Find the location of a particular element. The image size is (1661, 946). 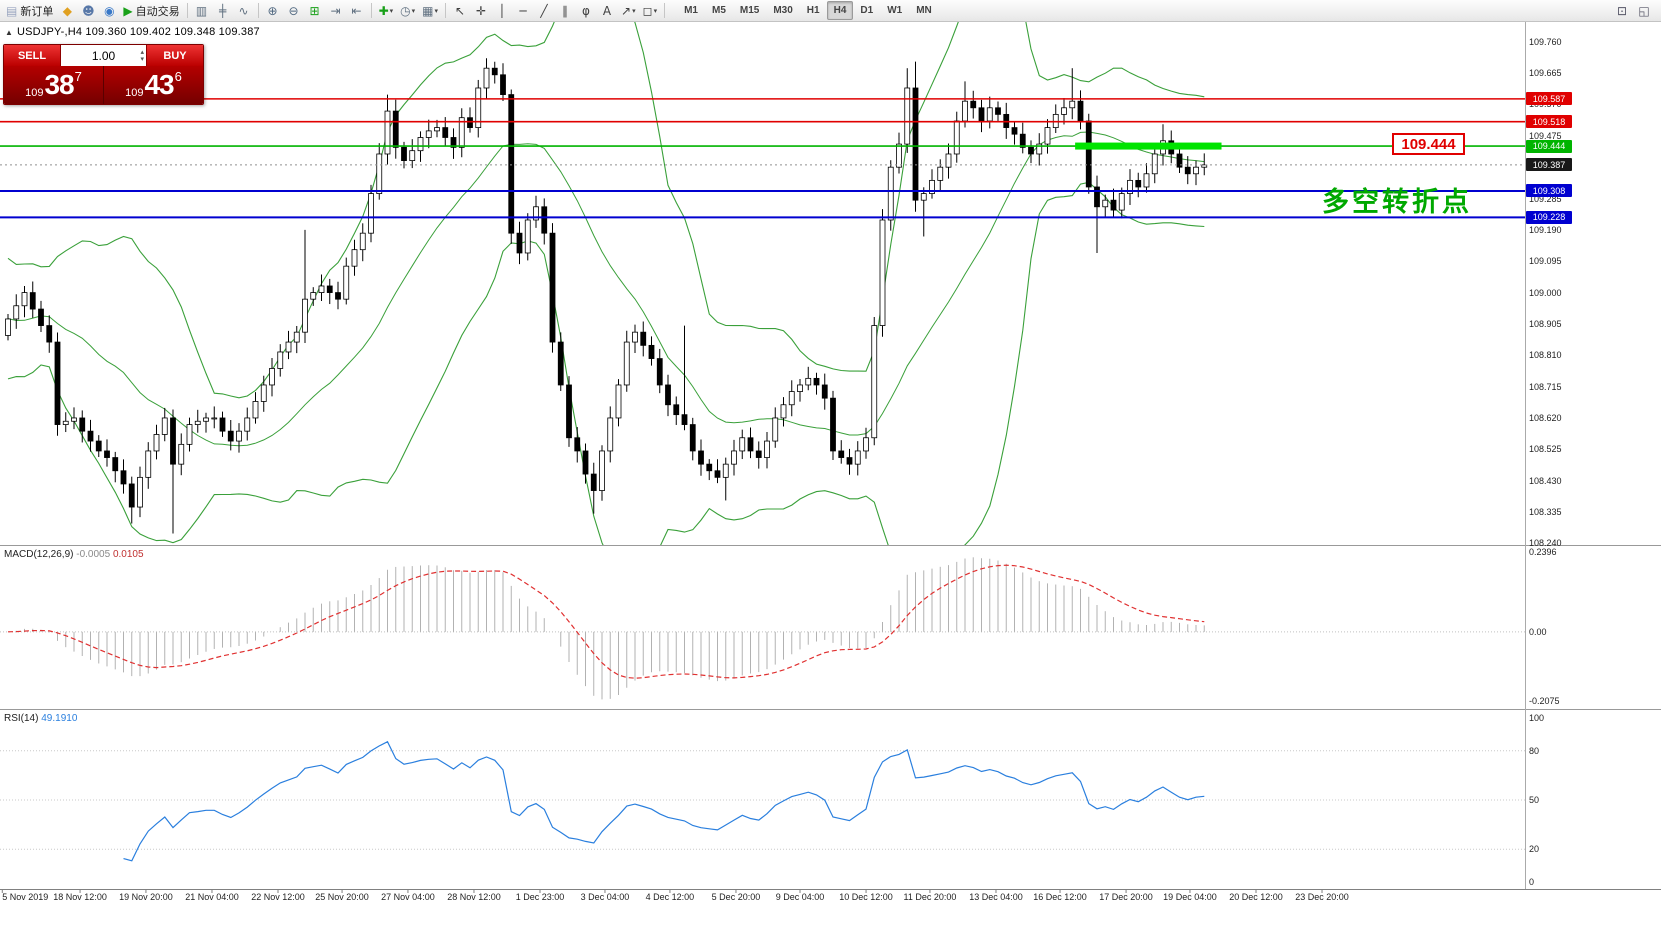

horizontal-line-icon: ─ is located at coordinates (523, 10).